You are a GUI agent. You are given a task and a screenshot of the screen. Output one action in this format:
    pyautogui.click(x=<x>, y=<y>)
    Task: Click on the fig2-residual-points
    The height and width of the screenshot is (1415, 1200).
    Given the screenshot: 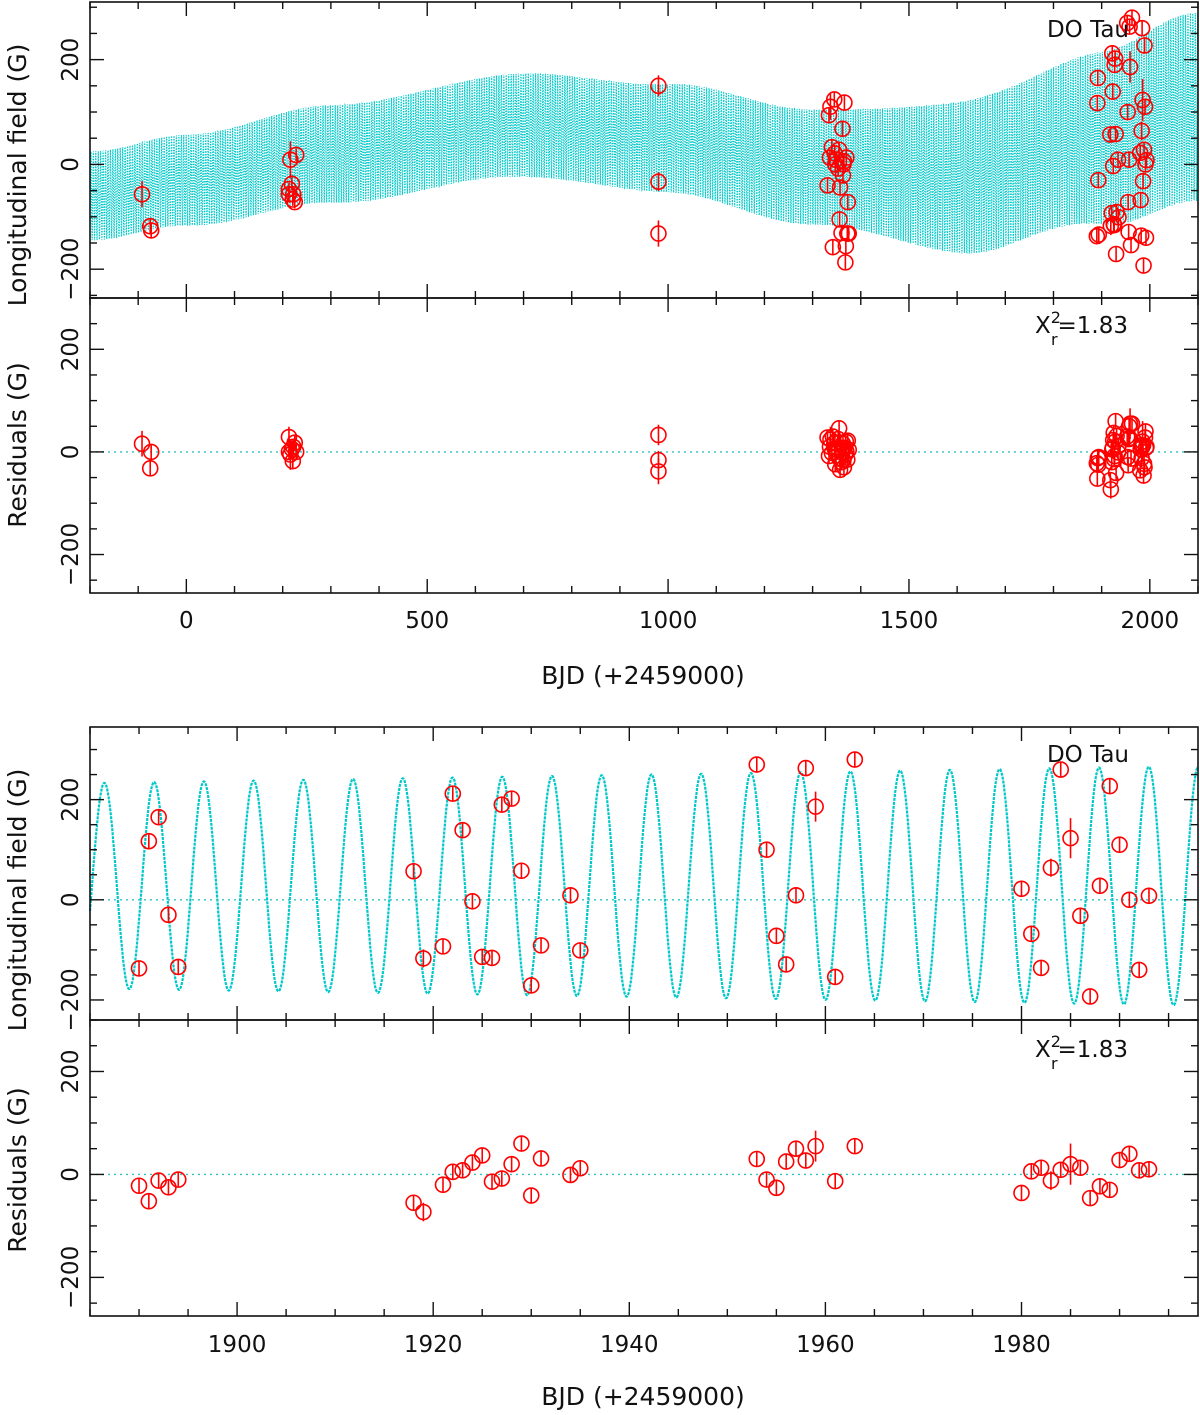 What is the action you would take?
    pyautogui.click(x=644, y=1176)
    